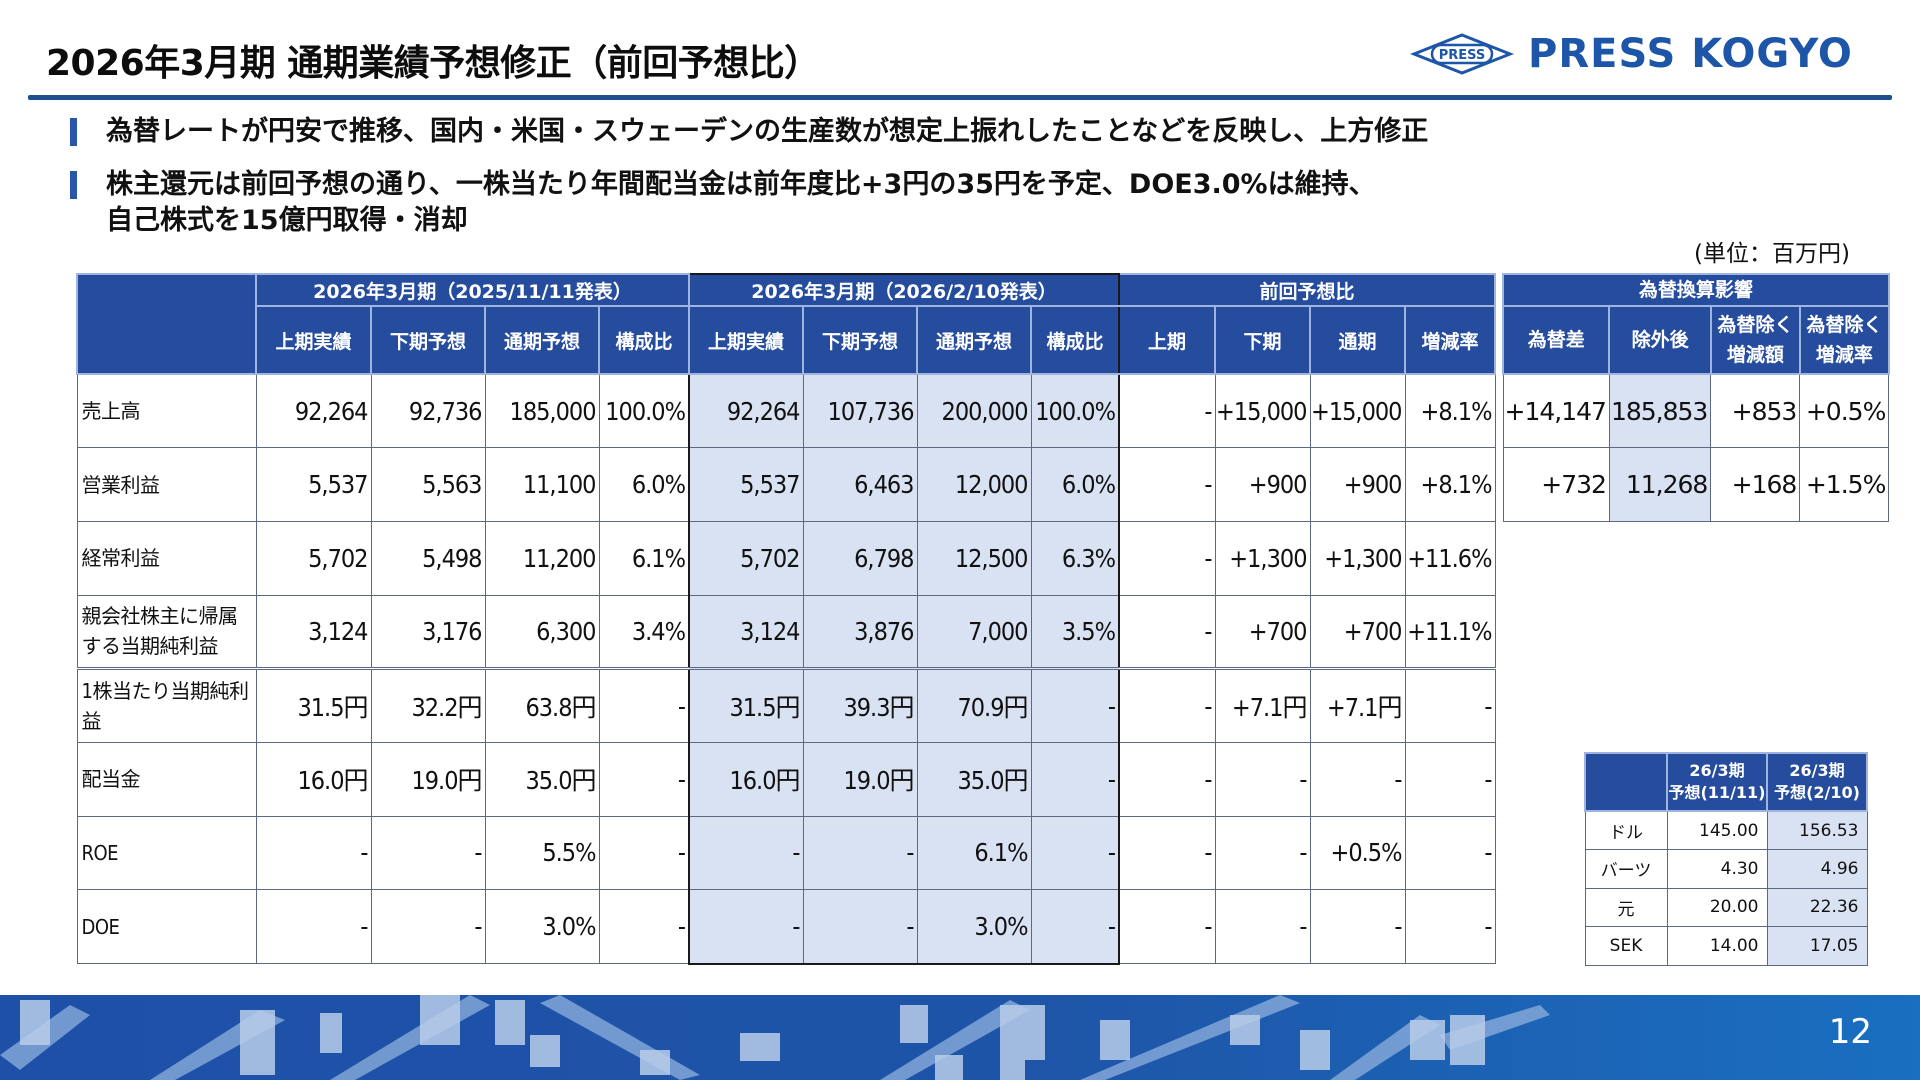 The width and height of the screenshot is (1920, 1080). What do you see at coordinates (428, 484) in the screenshot?
I see `table-cell: 5,563` at bounding box center [428, 484].